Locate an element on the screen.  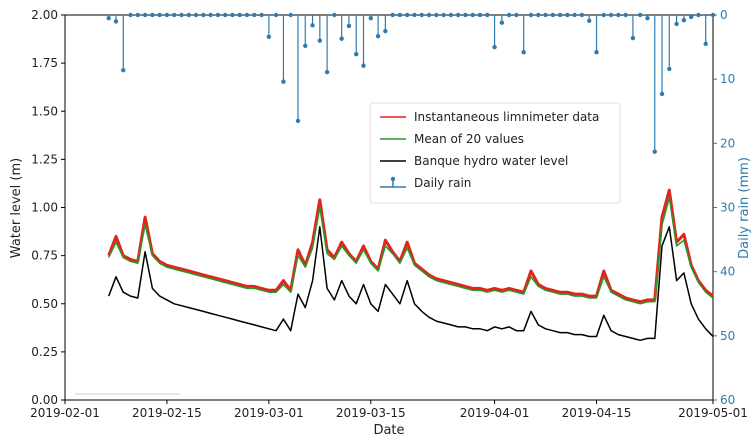
x-tick-label: 2019-04-01 is located at coordinates (495, 413).